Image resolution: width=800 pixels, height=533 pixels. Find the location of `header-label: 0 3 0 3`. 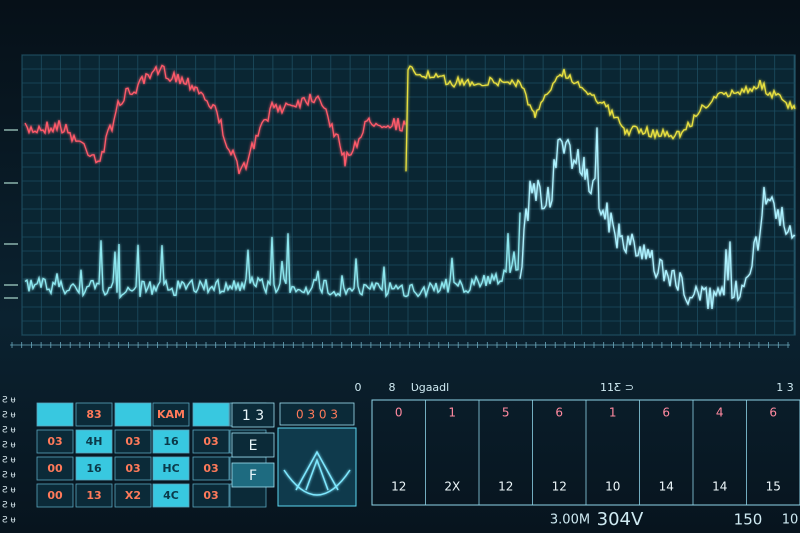

header-label: 0 3 0 3 is located at coordinates (317, 415).